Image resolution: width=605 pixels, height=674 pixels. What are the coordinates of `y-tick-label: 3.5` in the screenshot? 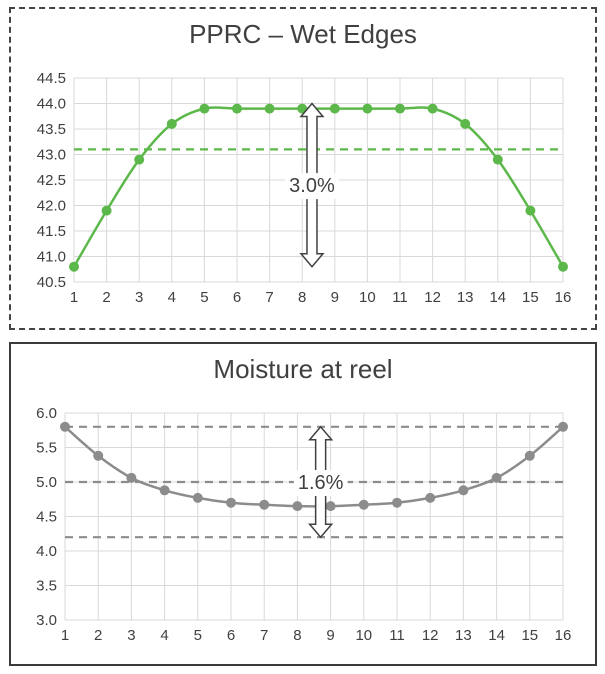 It's located at (46, 586).